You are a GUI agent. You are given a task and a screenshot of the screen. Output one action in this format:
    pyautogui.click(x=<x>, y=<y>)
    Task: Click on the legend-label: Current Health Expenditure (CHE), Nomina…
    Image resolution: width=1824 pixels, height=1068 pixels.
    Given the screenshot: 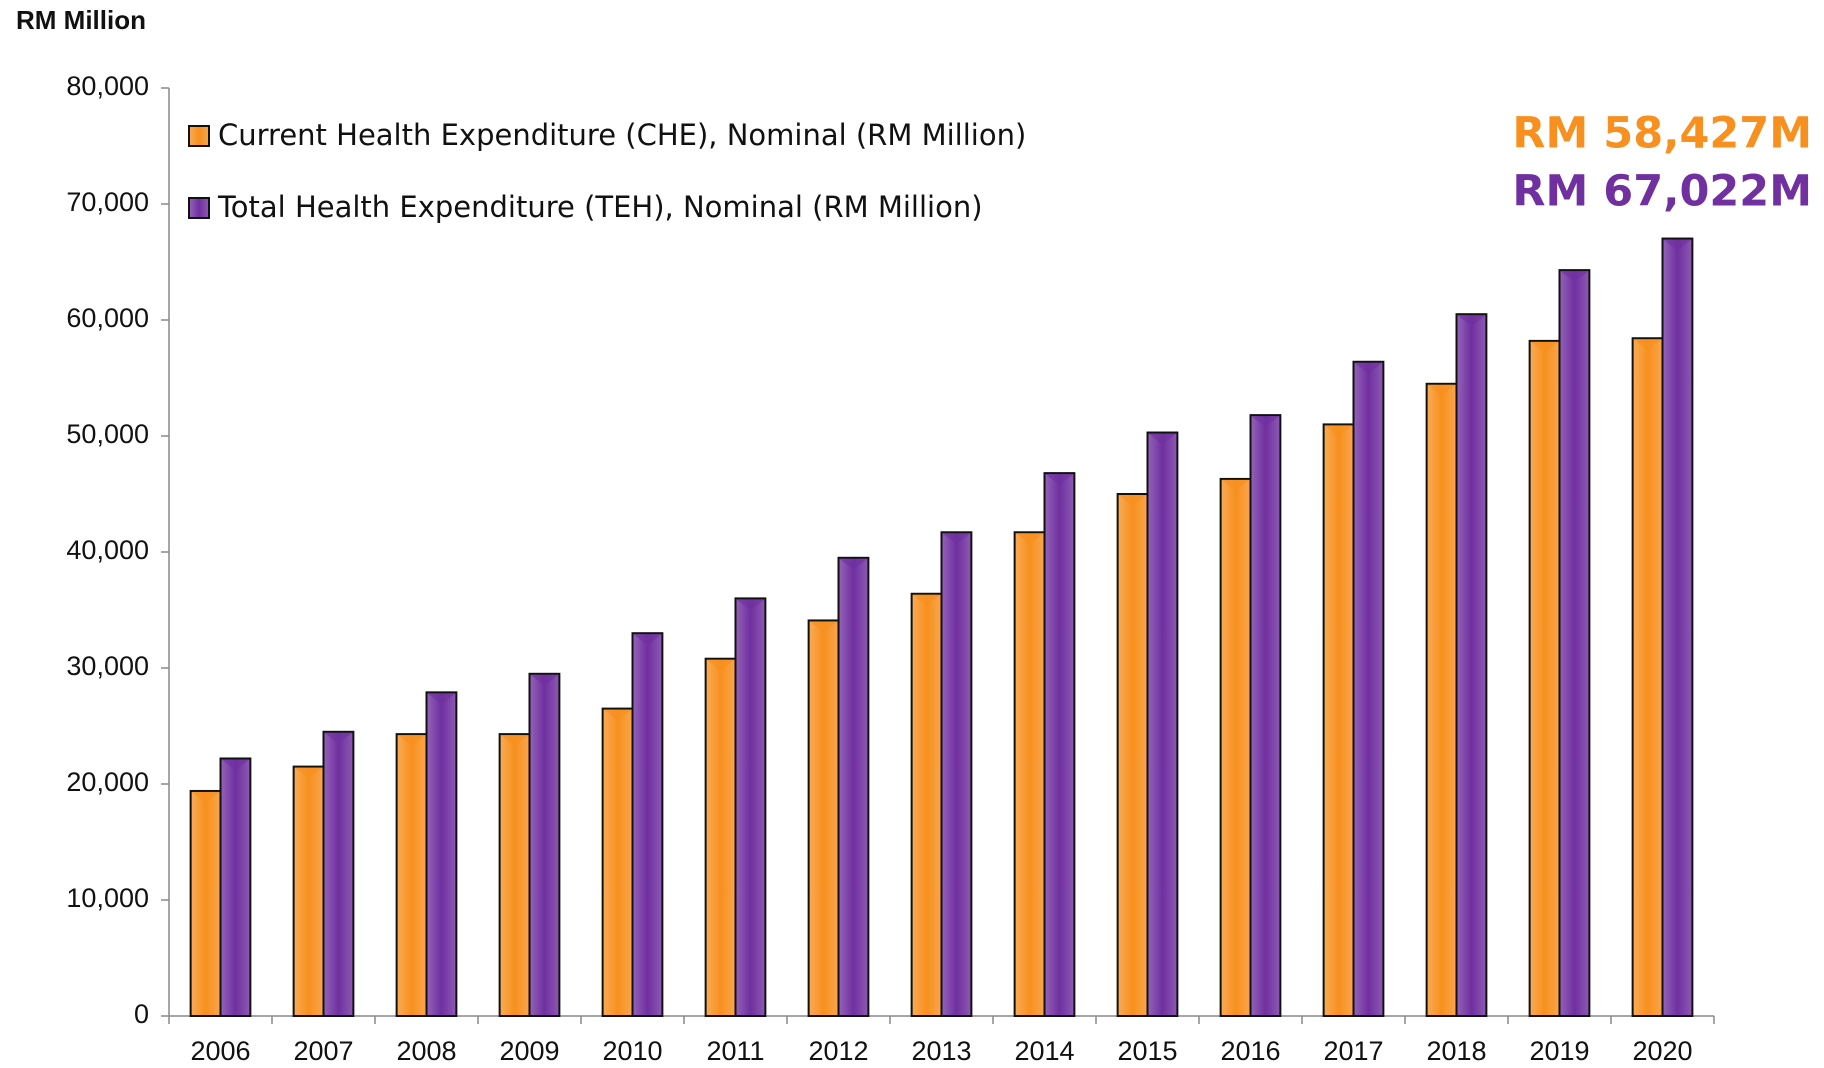 What is the action you would take?
    pyautogui.click(x=622, y=135)
    